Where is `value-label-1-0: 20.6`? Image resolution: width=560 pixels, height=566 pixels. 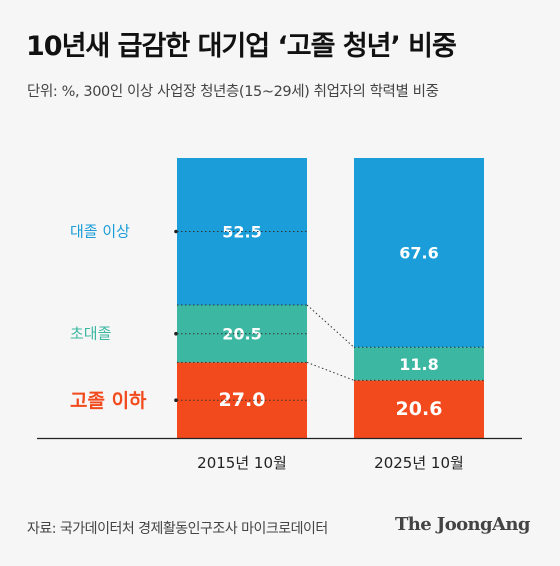
value-label-1-0: 20.6 is located at coordinates (419, 409).